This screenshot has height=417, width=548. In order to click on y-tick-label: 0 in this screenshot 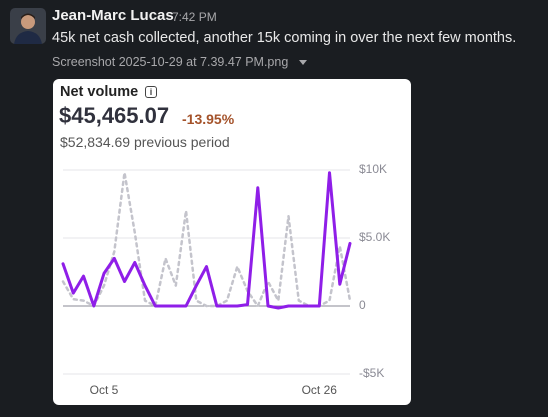, I will do `click(362, 305)`.